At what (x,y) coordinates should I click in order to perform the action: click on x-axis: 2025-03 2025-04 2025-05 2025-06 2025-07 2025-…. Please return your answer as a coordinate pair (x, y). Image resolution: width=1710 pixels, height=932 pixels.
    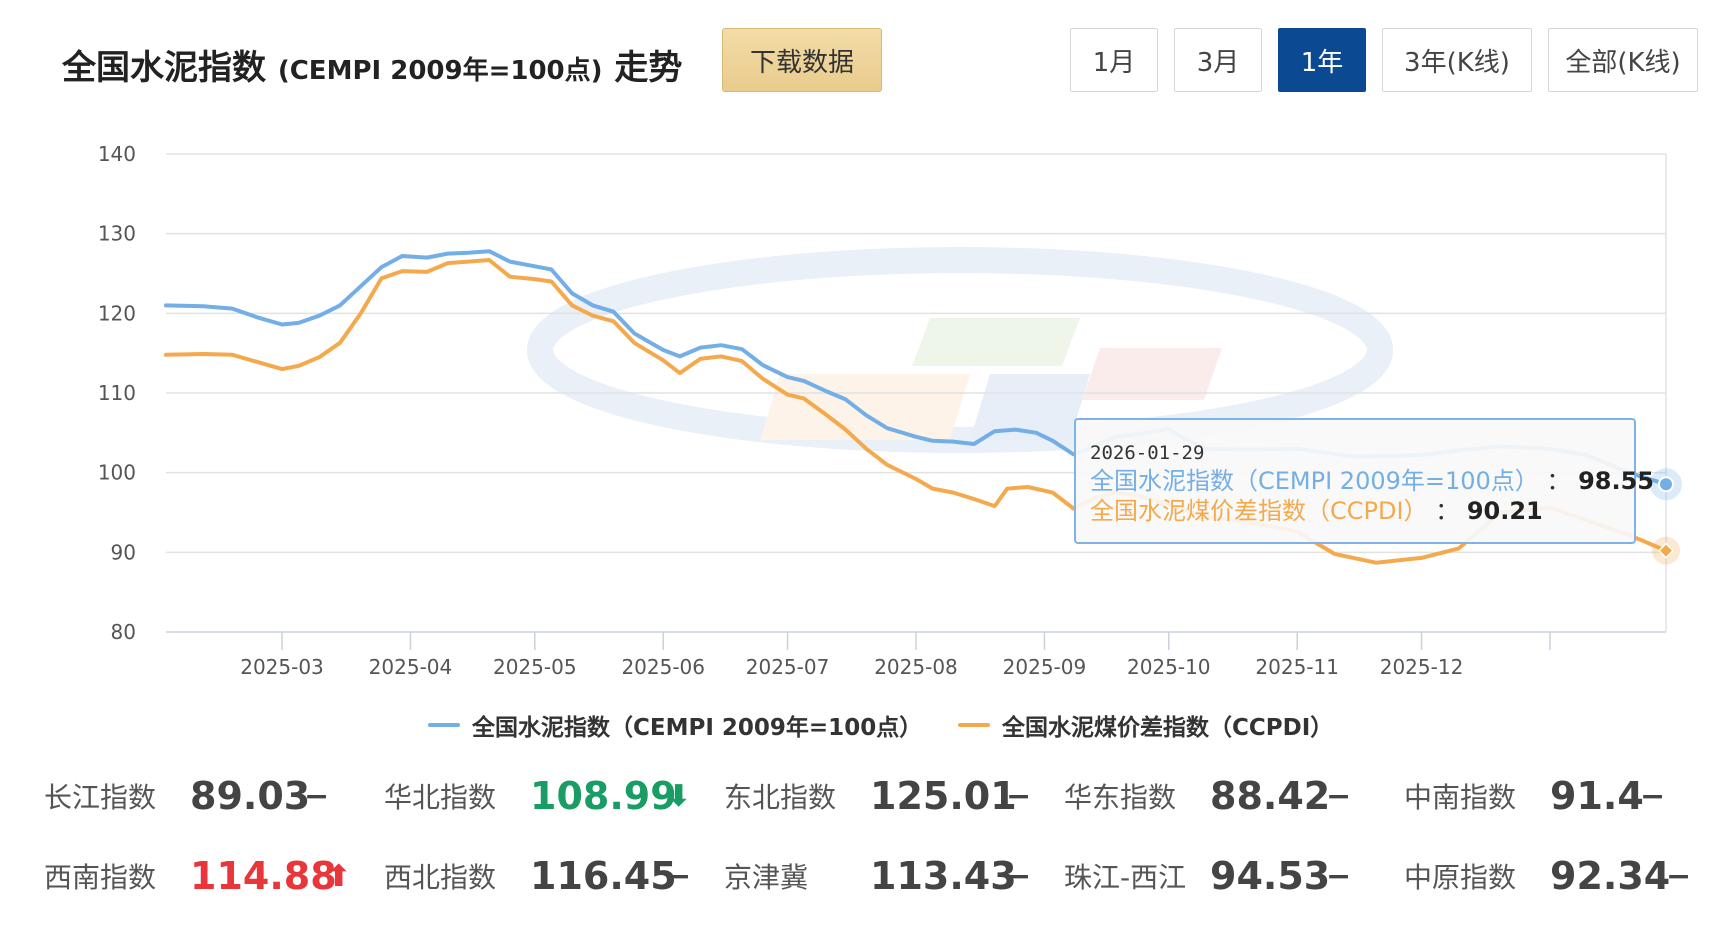
    Looking at the image, I should click on (895, 655).